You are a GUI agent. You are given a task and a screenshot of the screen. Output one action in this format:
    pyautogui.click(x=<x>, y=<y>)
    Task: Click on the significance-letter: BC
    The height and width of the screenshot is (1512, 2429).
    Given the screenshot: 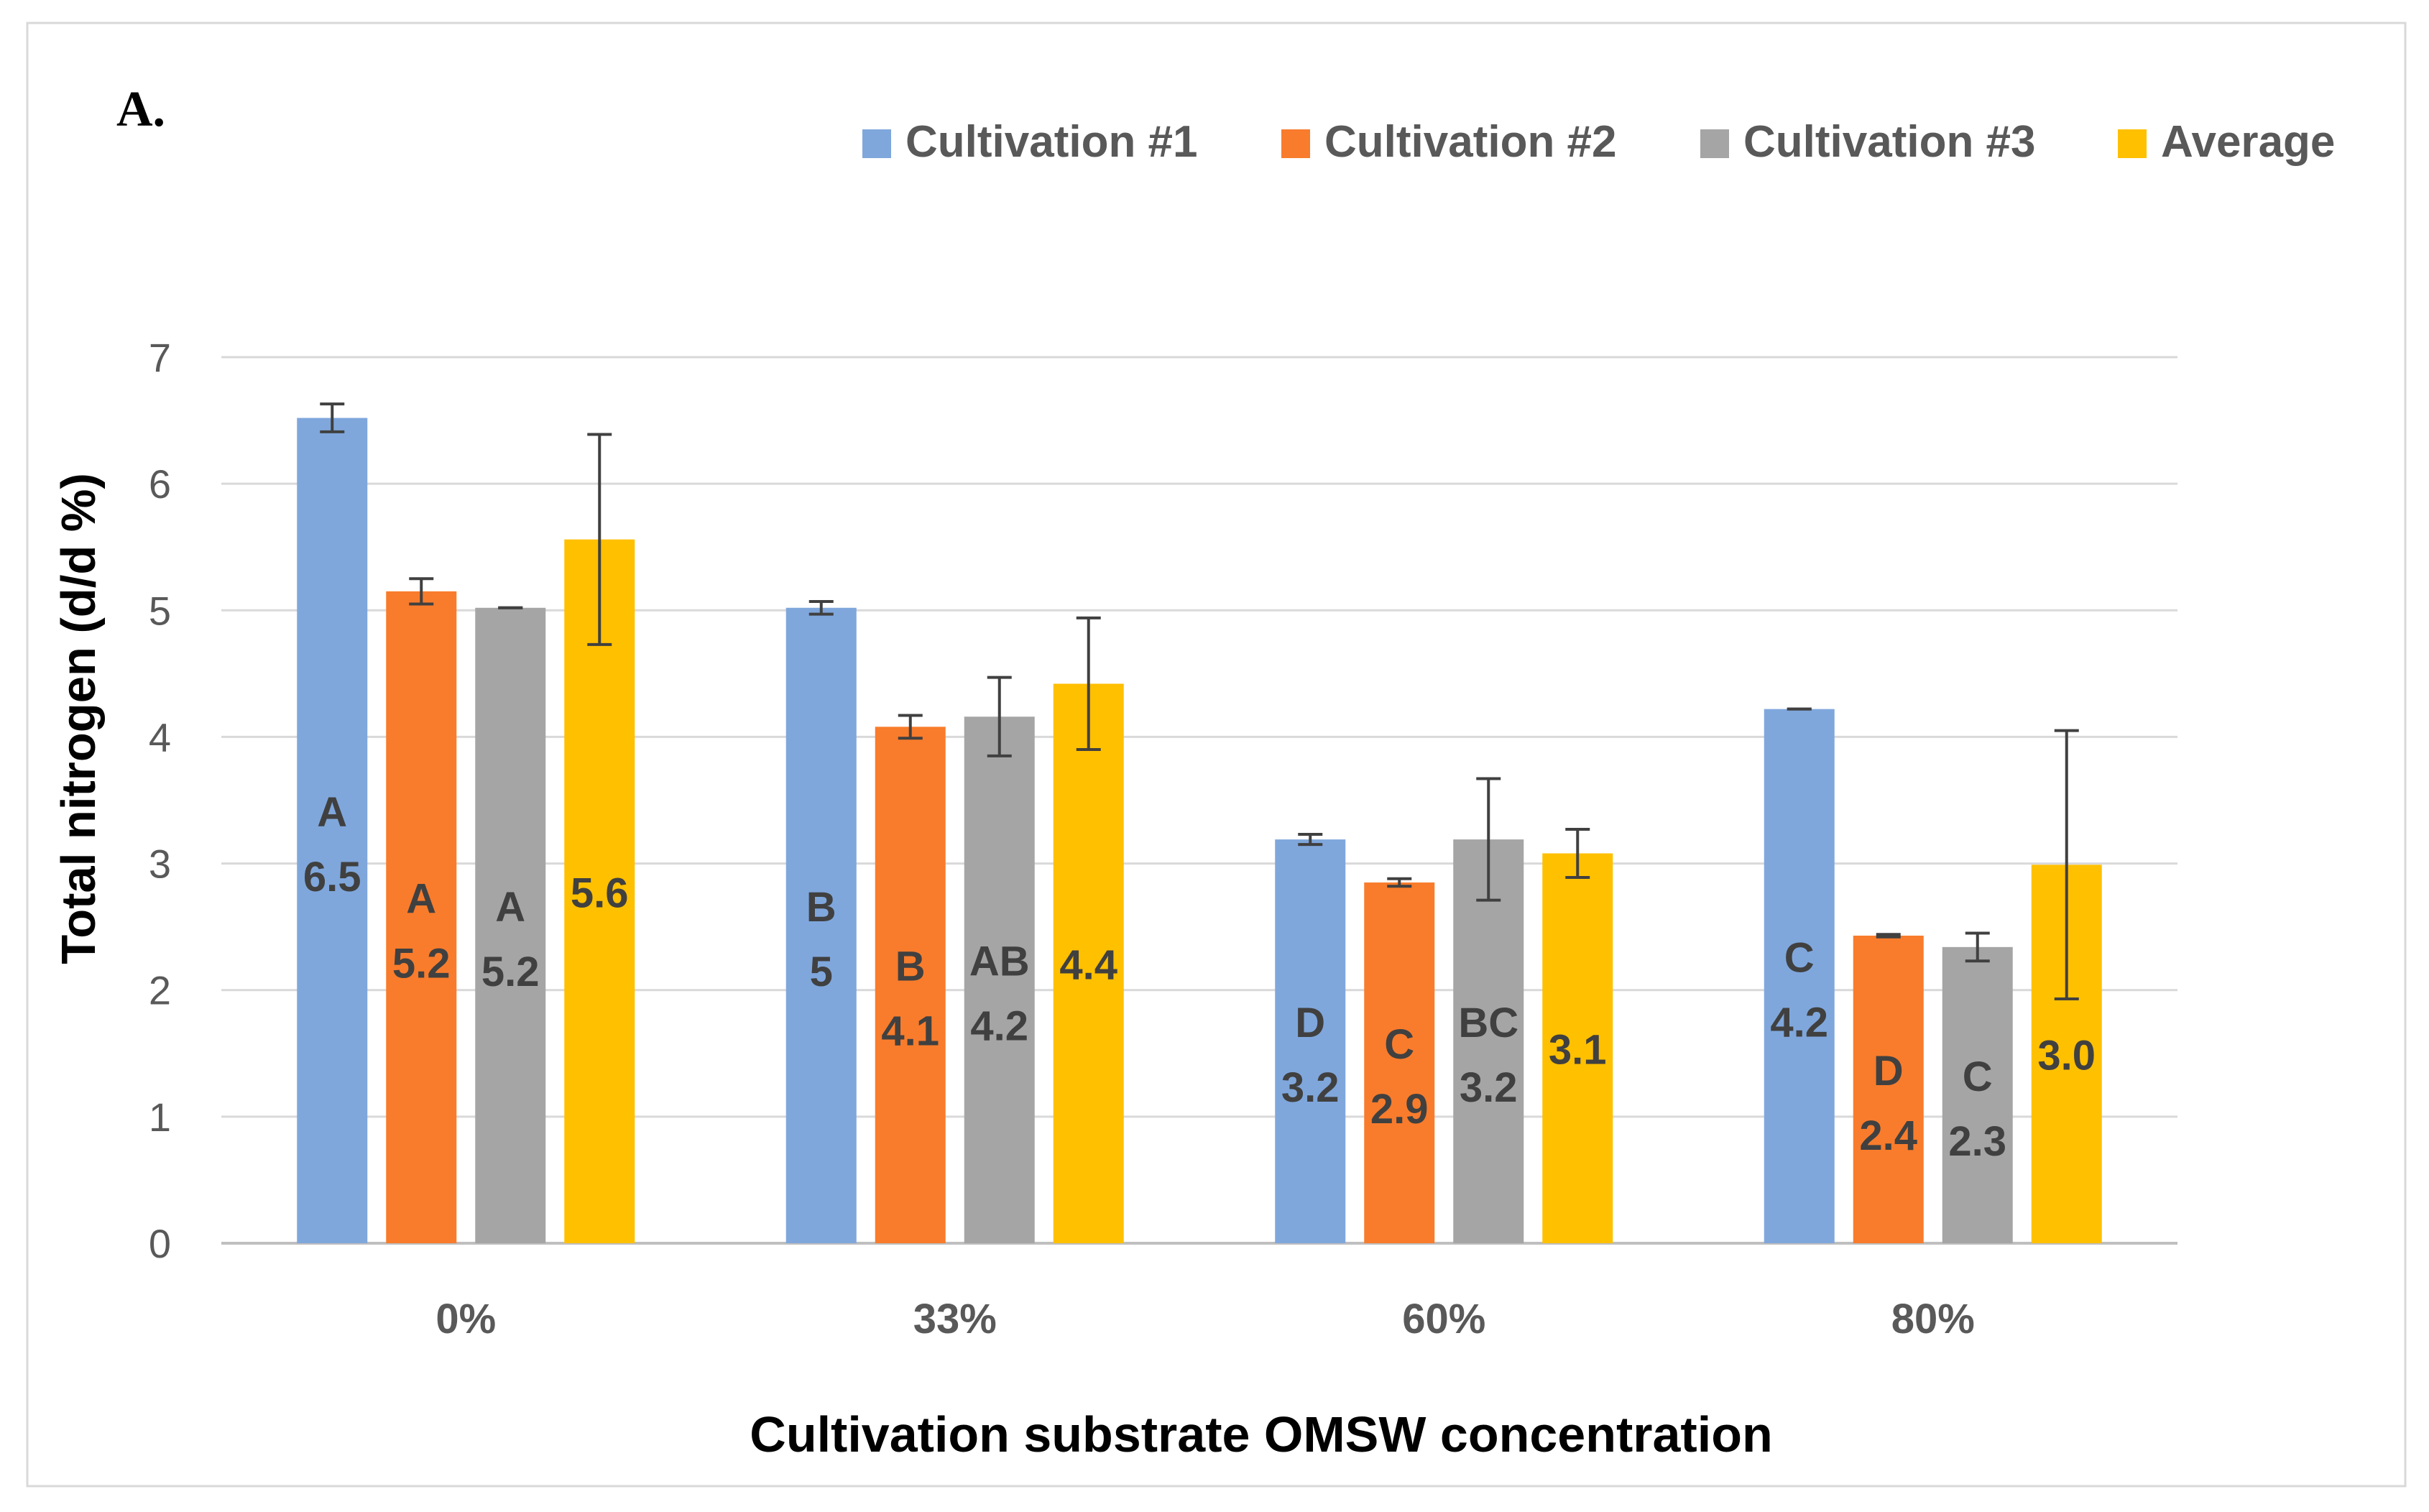 What is the action you would take?
    pyautogui.click(x=1488, y=1023)
    